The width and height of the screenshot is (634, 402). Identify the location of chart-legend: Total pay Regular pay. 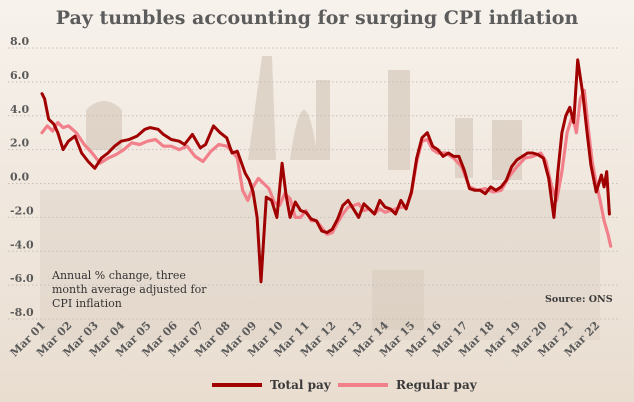
(345, 385).